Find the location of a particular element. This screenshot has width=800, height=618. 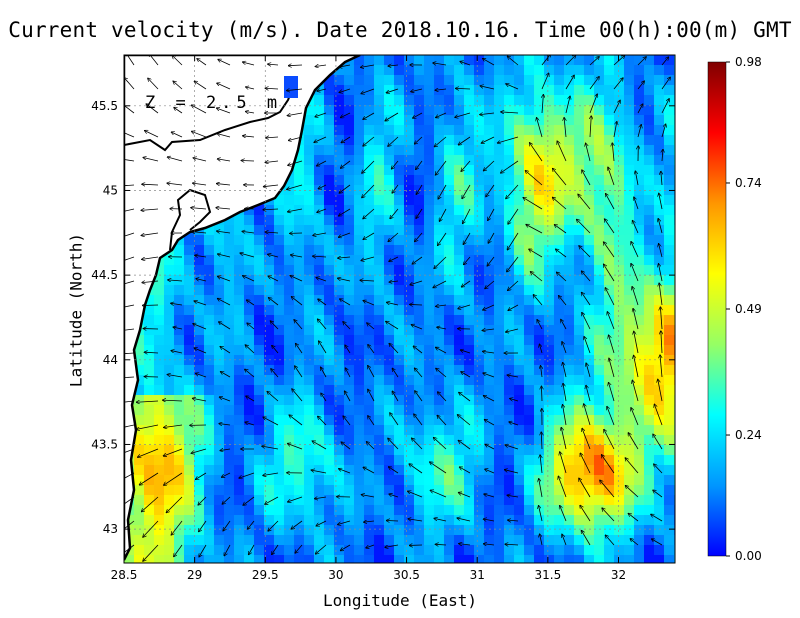

y-tick-label: 44 is located at coordinates (110, 360).